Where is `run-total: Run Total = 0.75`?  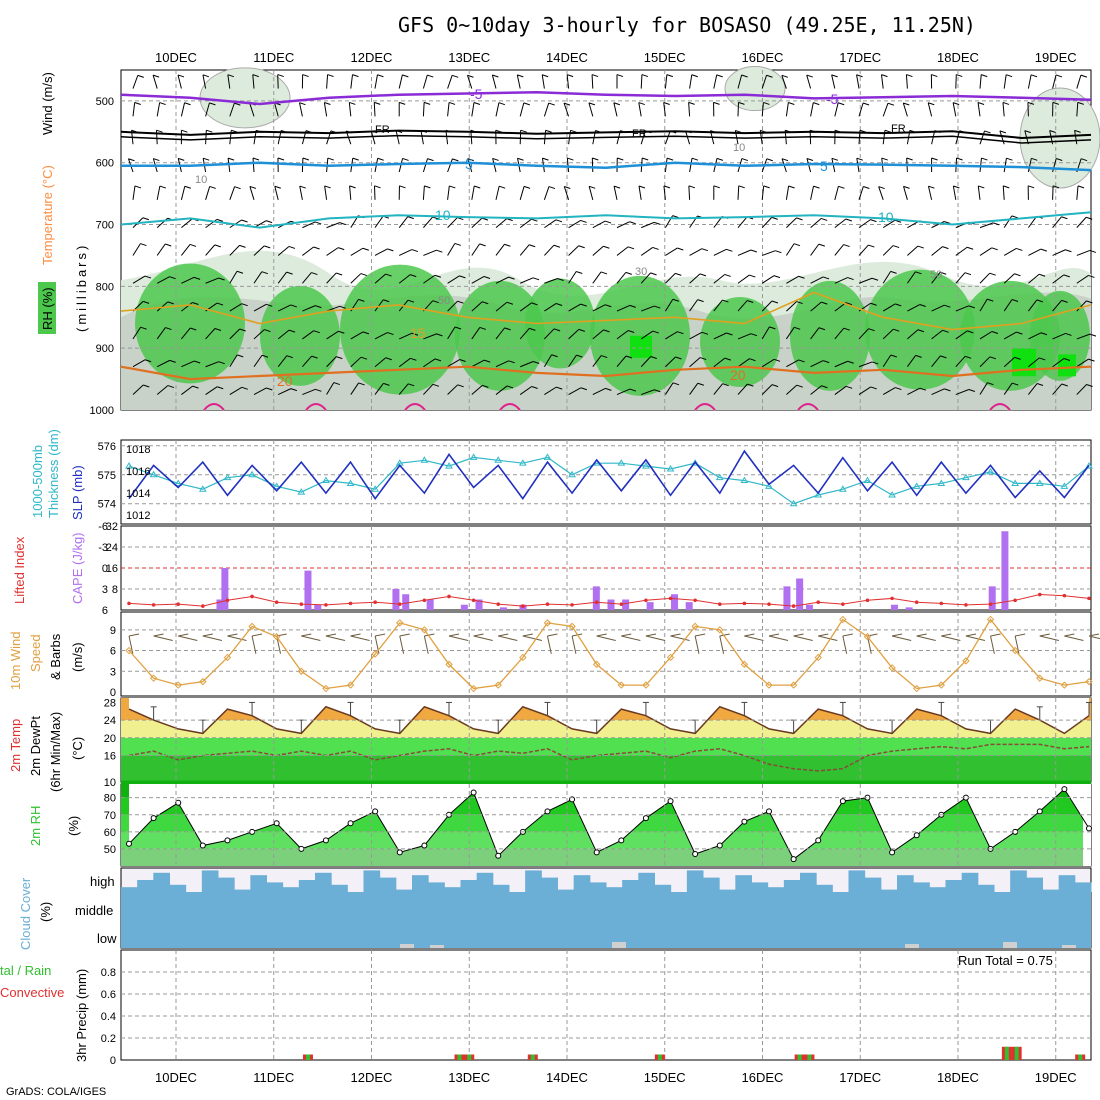 run-total: Run Total = 0.75 is located at coordinates (1005, 960).